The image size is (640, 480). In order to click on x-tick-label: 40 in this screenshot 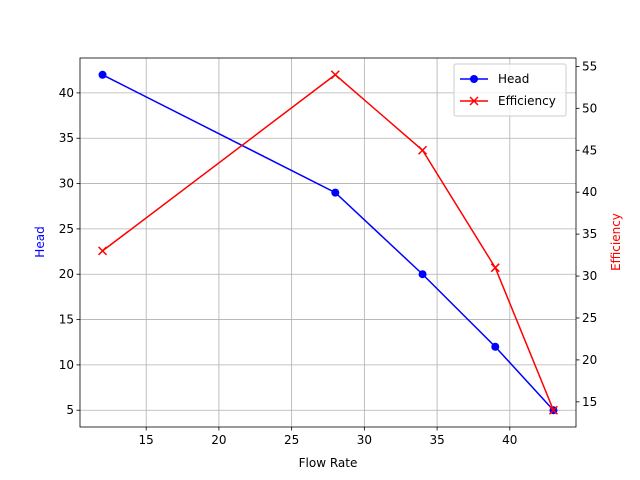, I will do `click(509, 440)`.